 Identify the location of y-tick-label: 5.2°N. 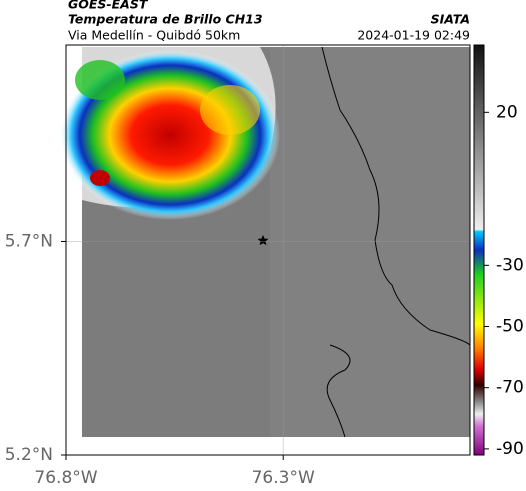
(29, 455).